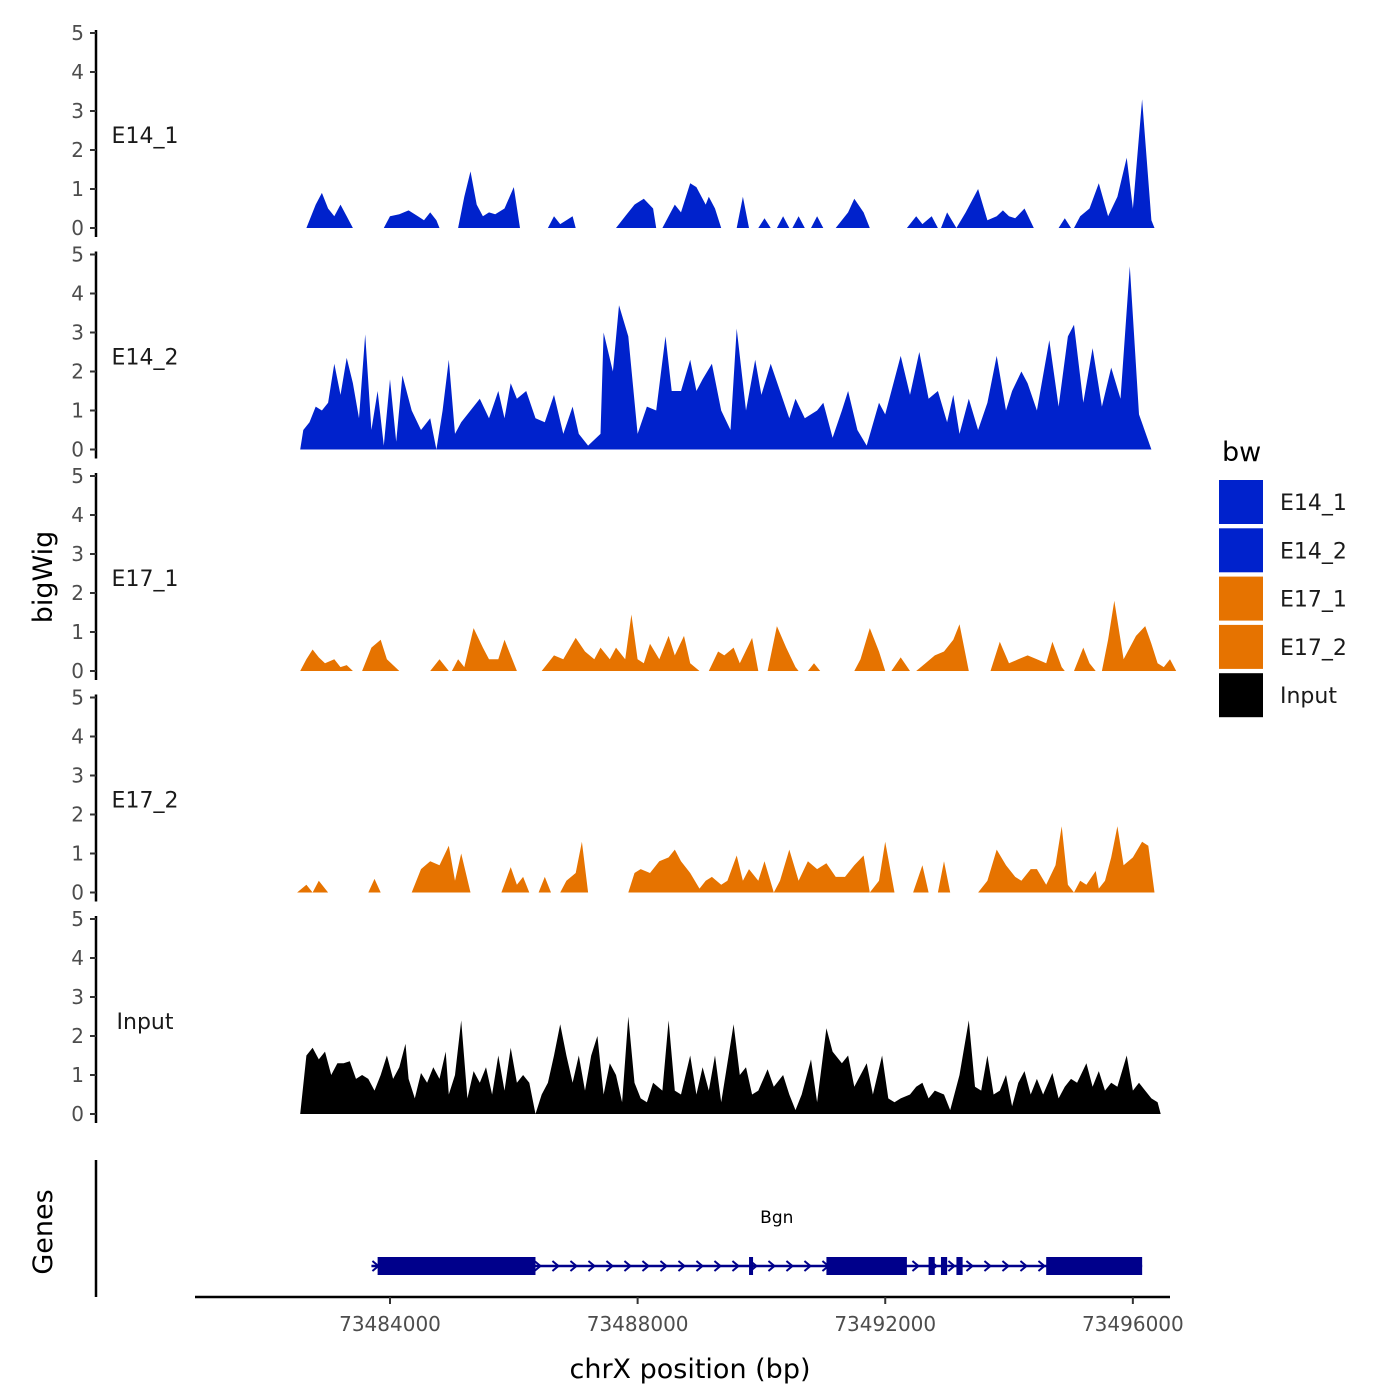  I want to click on legend-label: E14_2, so click(1313, 551).